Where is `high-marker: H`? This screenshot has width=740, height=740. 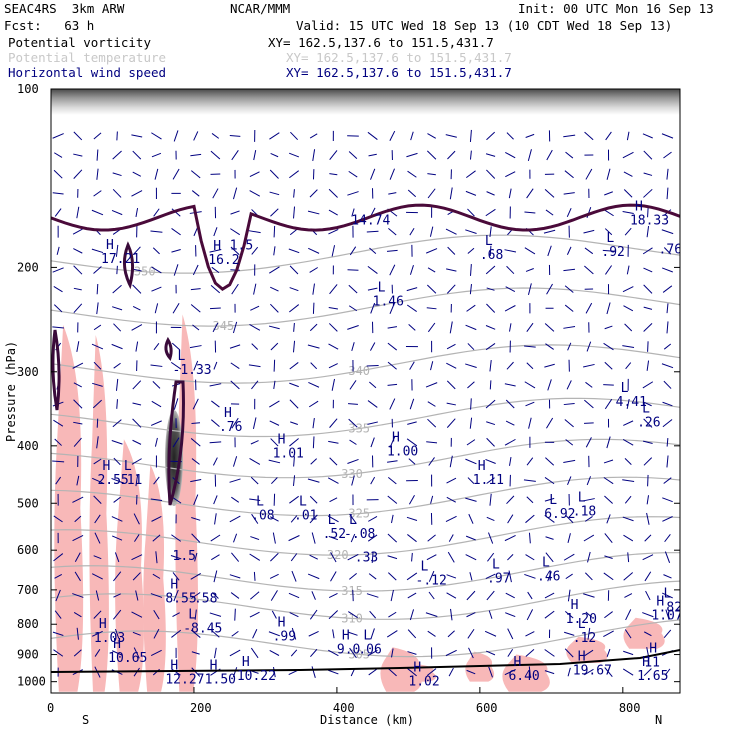 high-marker: H is located at coordinates (217, 246).